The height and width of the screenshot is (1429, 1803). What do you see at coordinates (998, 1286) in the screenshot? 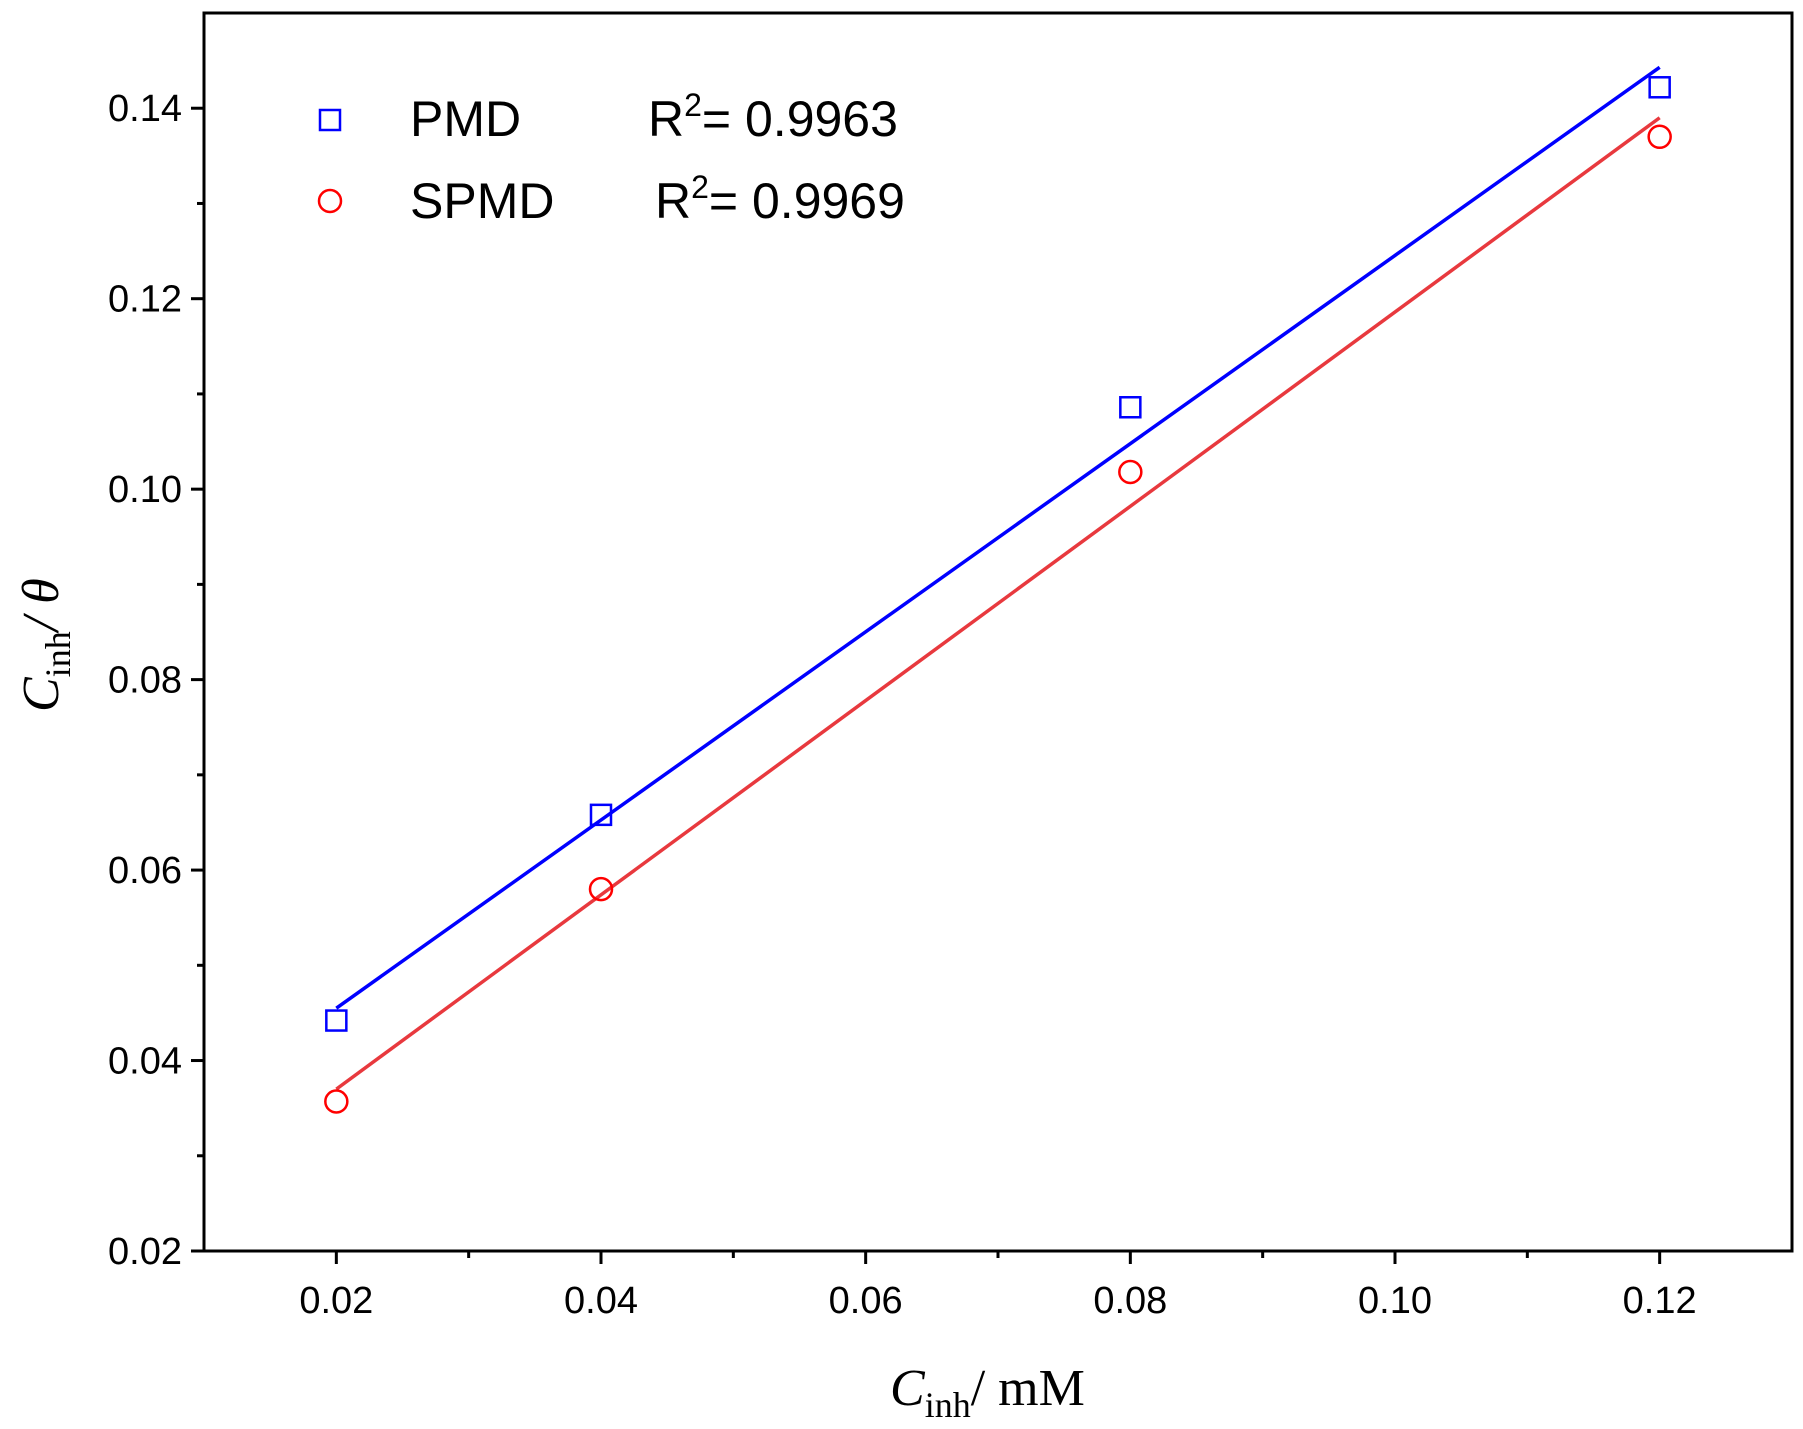
I see `x-axis-ticks: 0.02 0.04 0.06 0.08 0.10 0.12` at bounding box center [998, 1286].